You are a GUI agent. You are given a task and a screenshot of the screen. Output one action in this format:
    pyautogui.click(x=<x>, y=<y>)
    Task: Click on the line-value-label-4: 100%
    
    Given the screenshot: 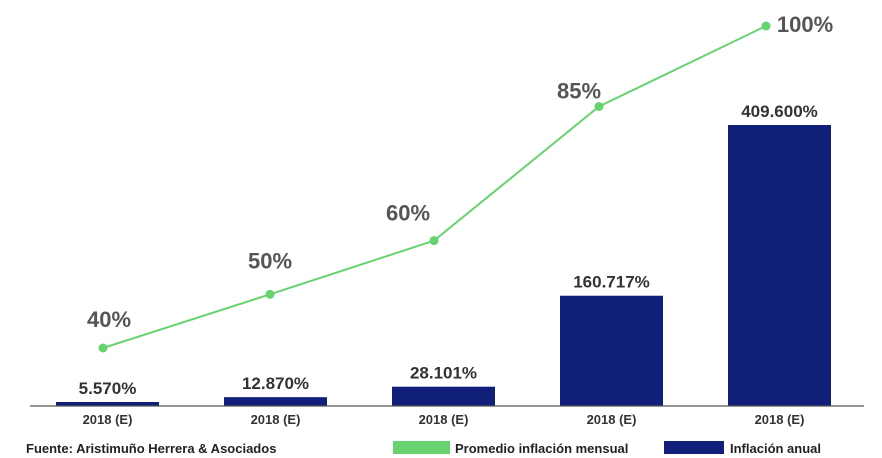 What is the action you would take?
    pyautogui.click(x=805, y=24)
    